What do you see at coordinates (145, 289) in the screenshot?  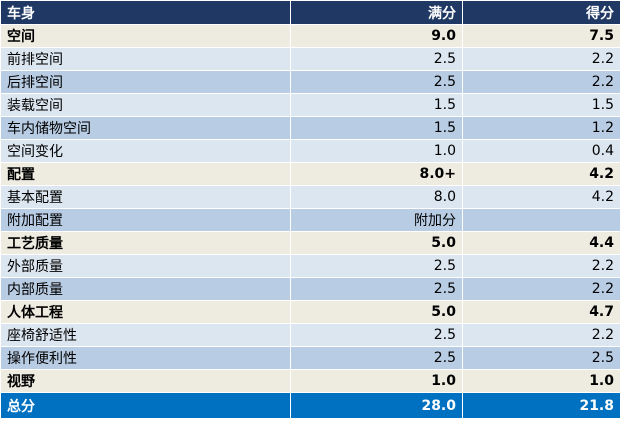 I see `cell: 内部质量` at bounding box center [145, 289].